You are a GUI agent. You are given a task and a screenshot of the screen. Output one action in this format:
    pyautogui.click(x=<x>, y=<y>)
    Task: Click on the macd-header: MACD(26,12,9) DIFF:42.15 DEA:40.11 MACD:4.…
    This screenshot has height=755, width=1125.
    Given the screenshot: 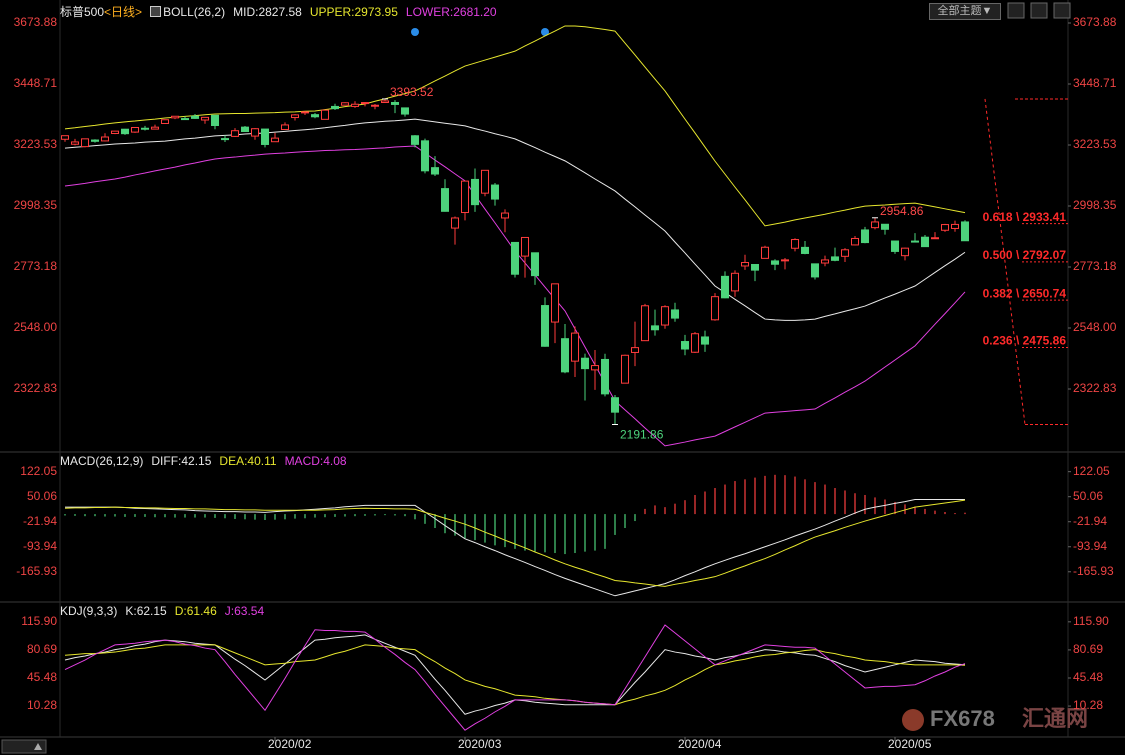 What is the action you would take?
    pyautogui.click(x=203, y=461)
    